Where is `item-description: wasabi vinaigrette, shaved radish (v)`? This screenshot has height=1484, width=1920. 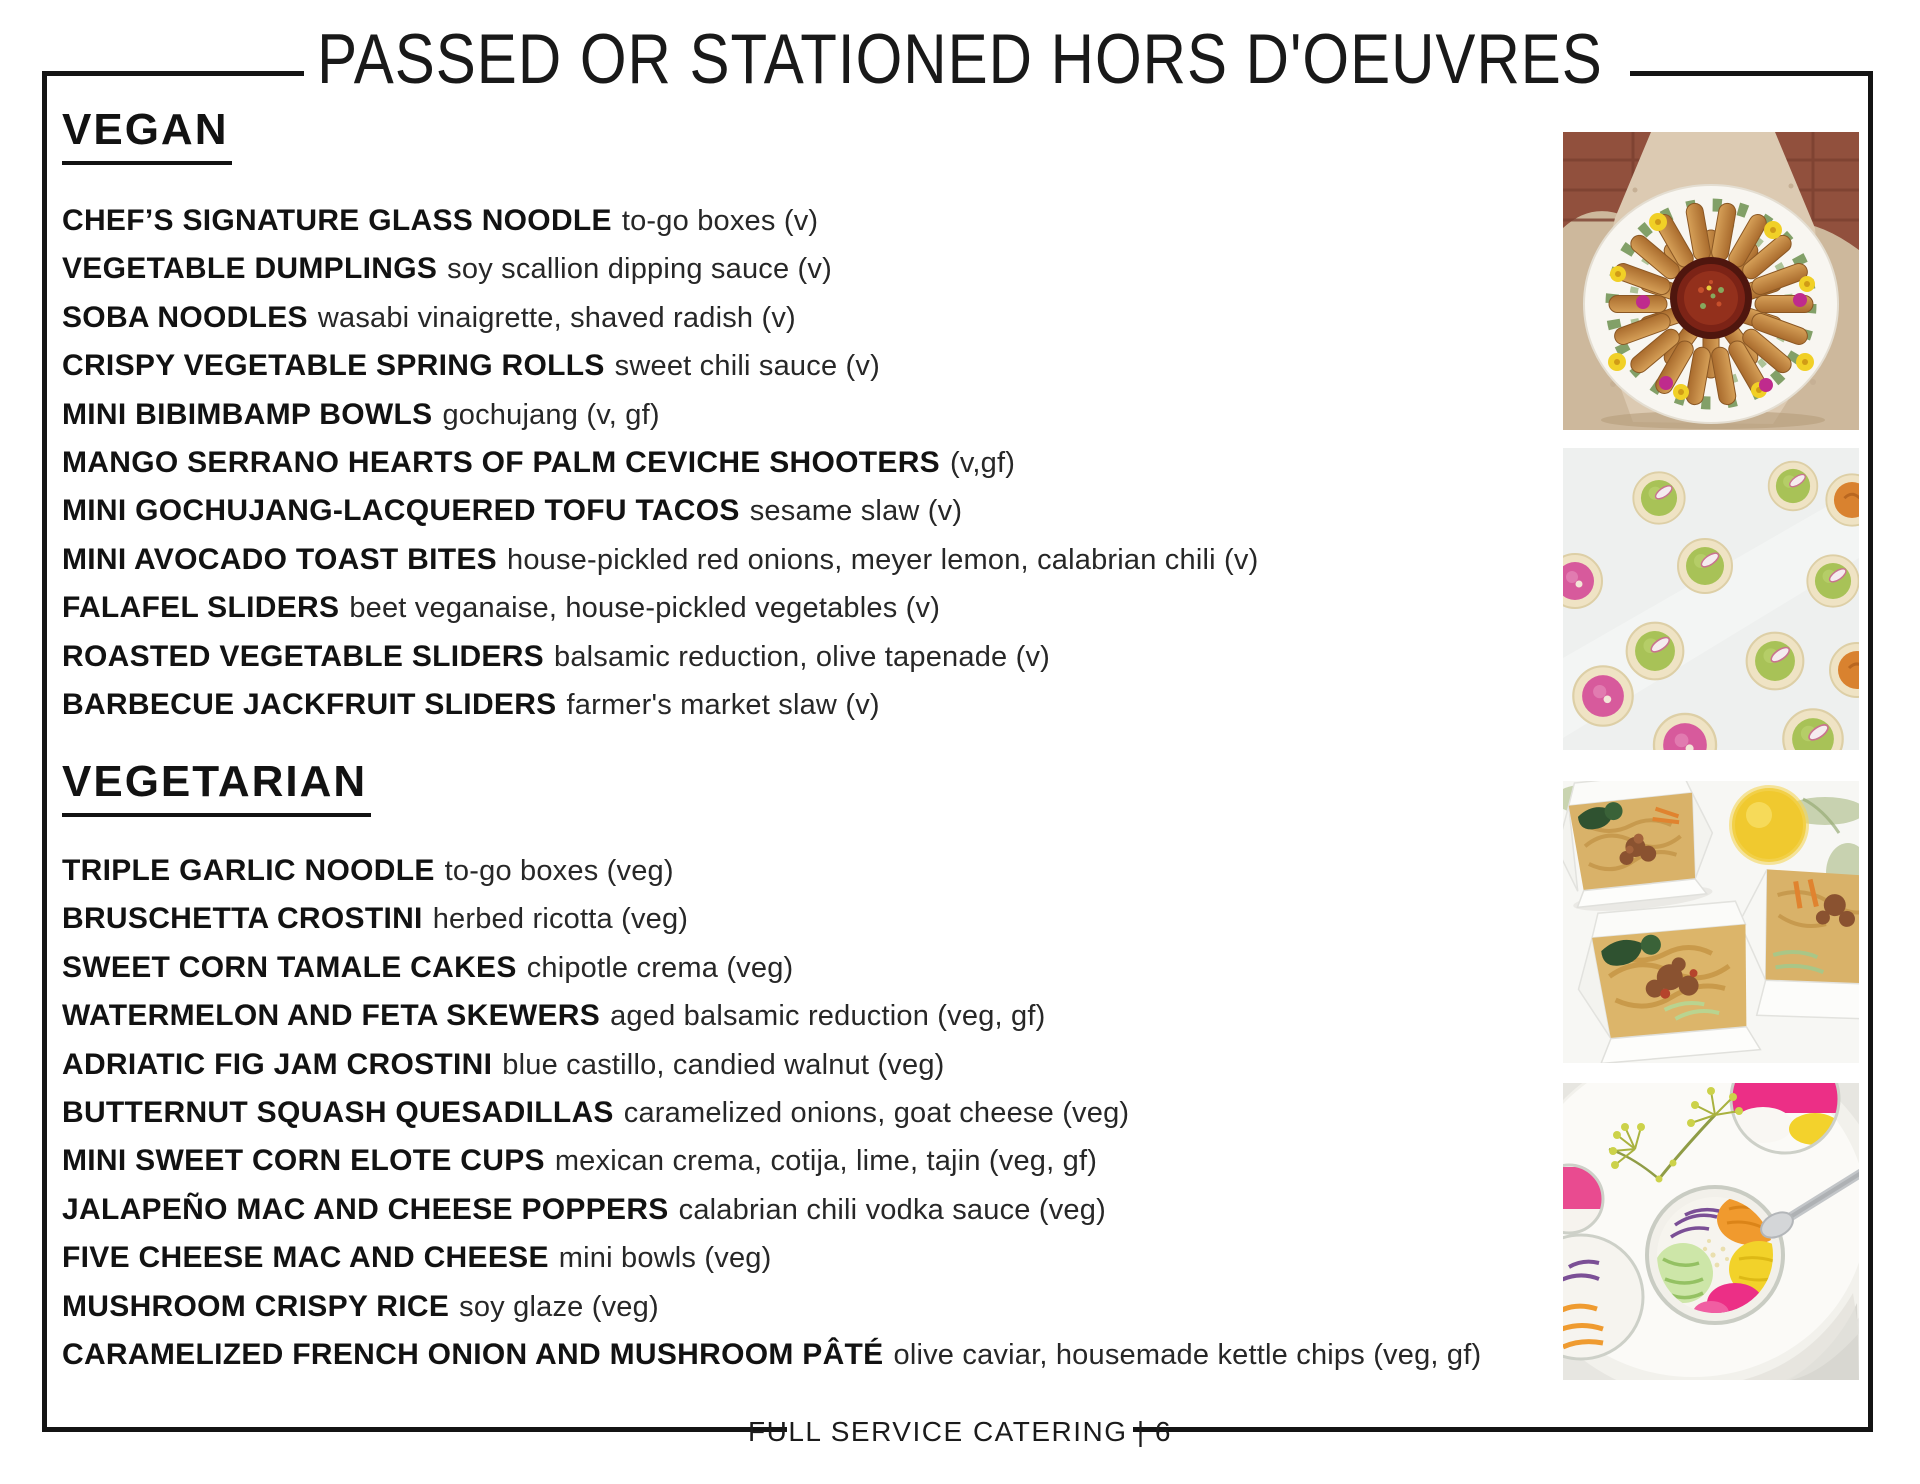 item-description: wasabi vinaigrette, shaved radish (v) is located at coordinates (556, 317).